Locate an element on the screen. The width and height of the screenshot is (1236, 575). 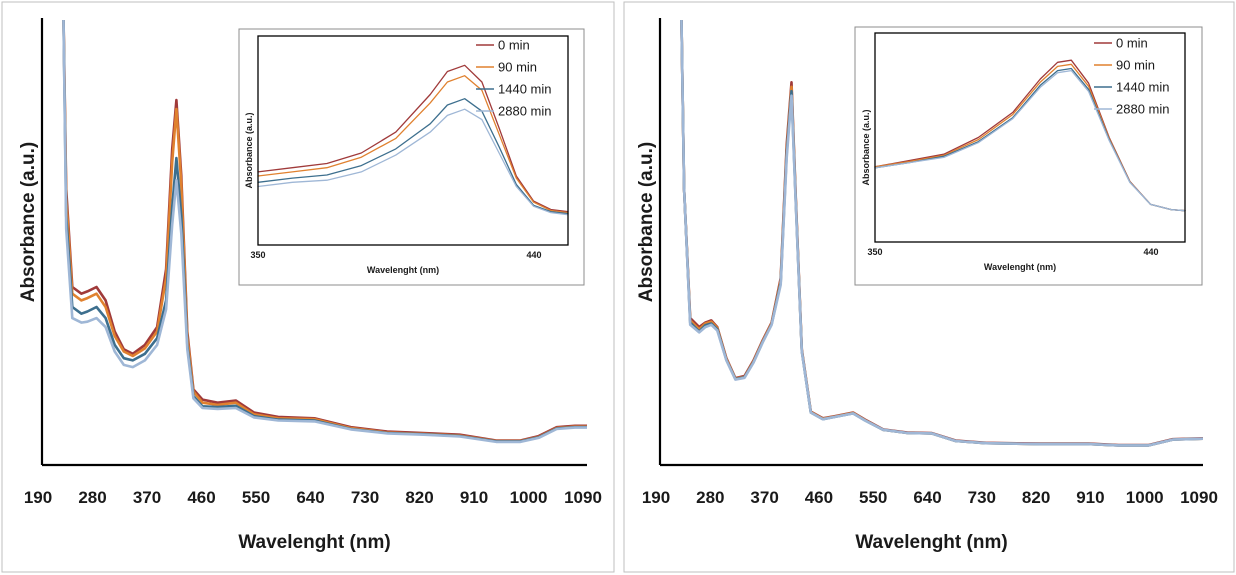
inset-series-line-0-min is located at coordinates (413, 138).